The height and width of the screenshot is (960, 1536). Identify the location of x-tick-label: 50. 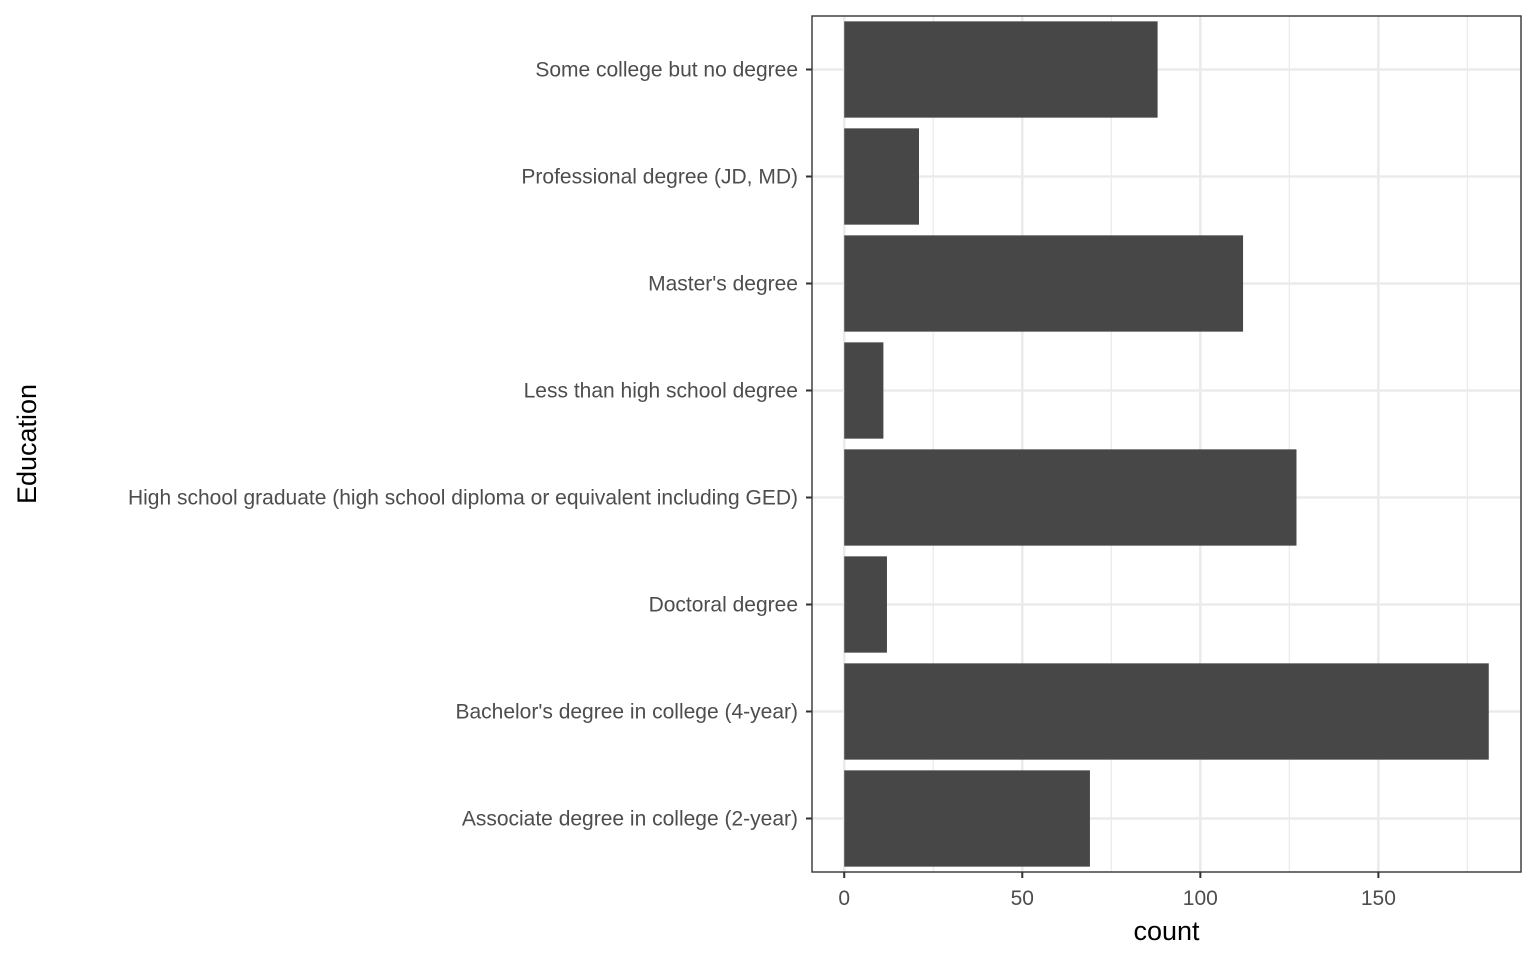
(1022, 898).